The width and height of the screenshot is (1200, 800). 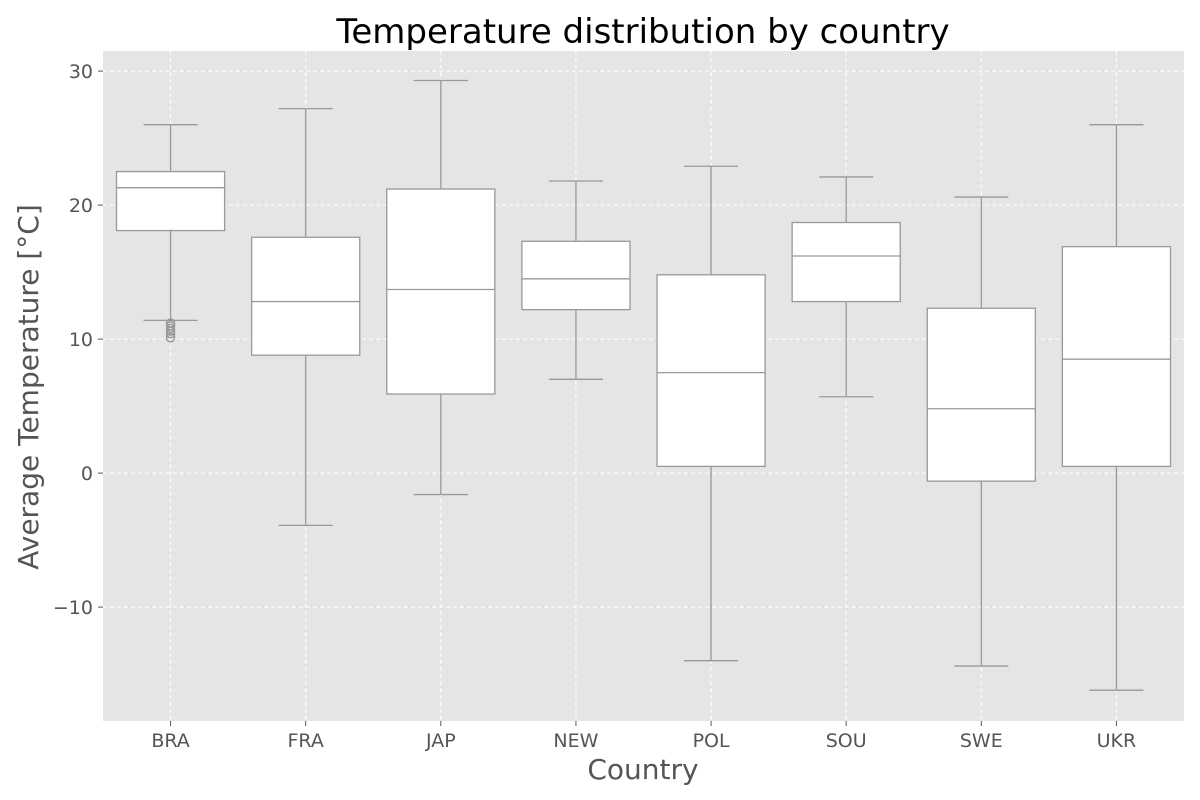 I want to click on x-tick-label: UKR, so click(x=1117, y=741).